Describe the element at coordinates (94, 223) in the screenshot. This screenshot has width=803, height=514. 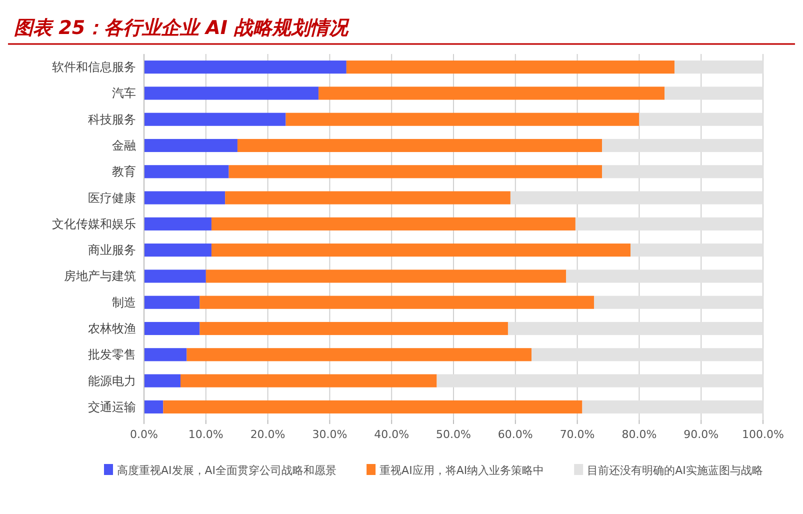
I see `y-tick-label: 文化传媒和娱乐` at that location.